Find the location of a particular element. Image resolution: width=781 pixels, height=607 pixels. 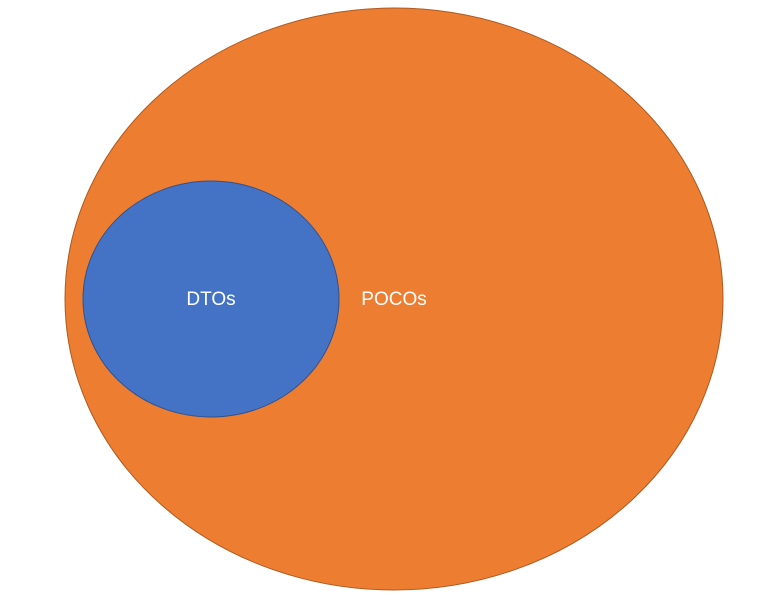

outer-set-label: POCOs is located at coordinates (393, 299).